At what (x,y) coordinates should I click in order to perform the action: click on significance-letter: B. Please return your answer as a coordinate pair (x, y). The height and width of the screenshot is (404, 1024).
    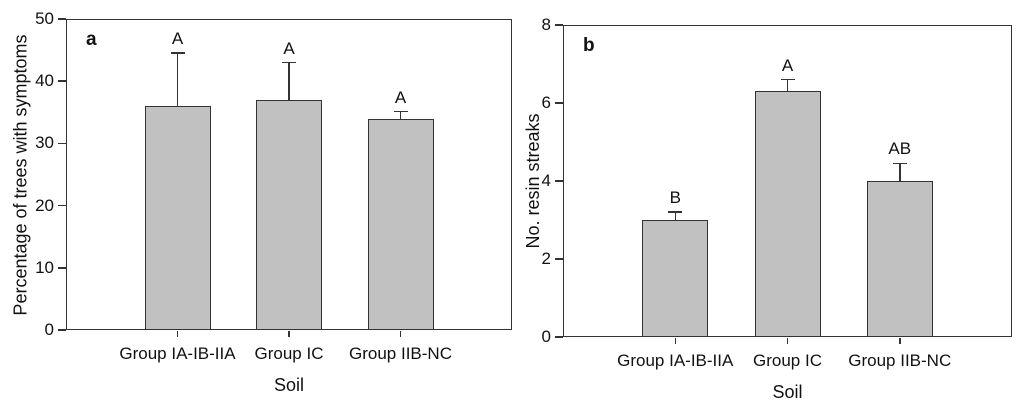
    Looking at the image, I should click on (675, 198).